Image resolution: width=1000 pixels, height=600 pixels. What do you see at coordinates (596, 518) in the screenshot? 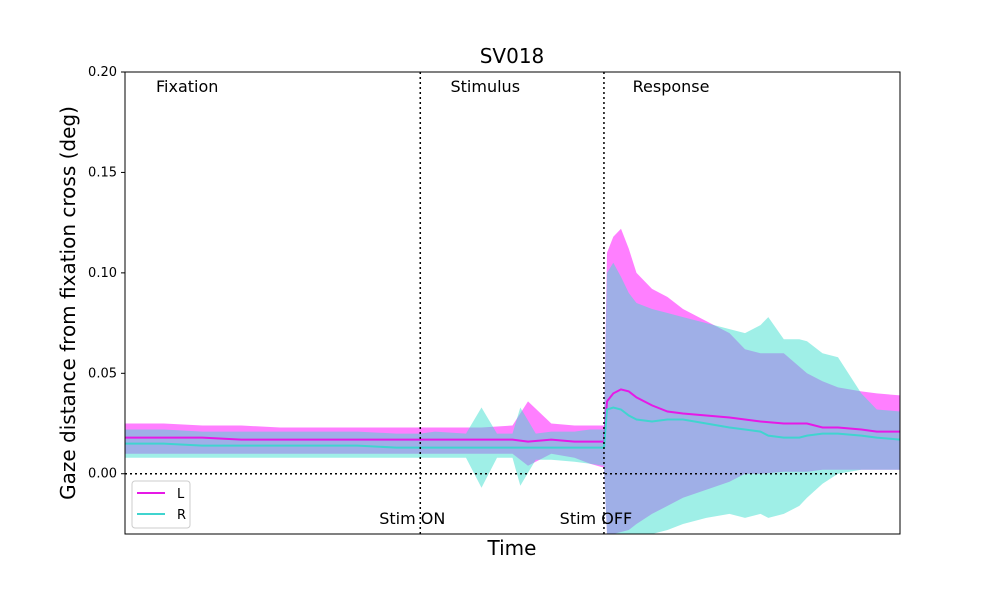
I see `event-label-1: Stim OFF` at bounding box center [596, 518].